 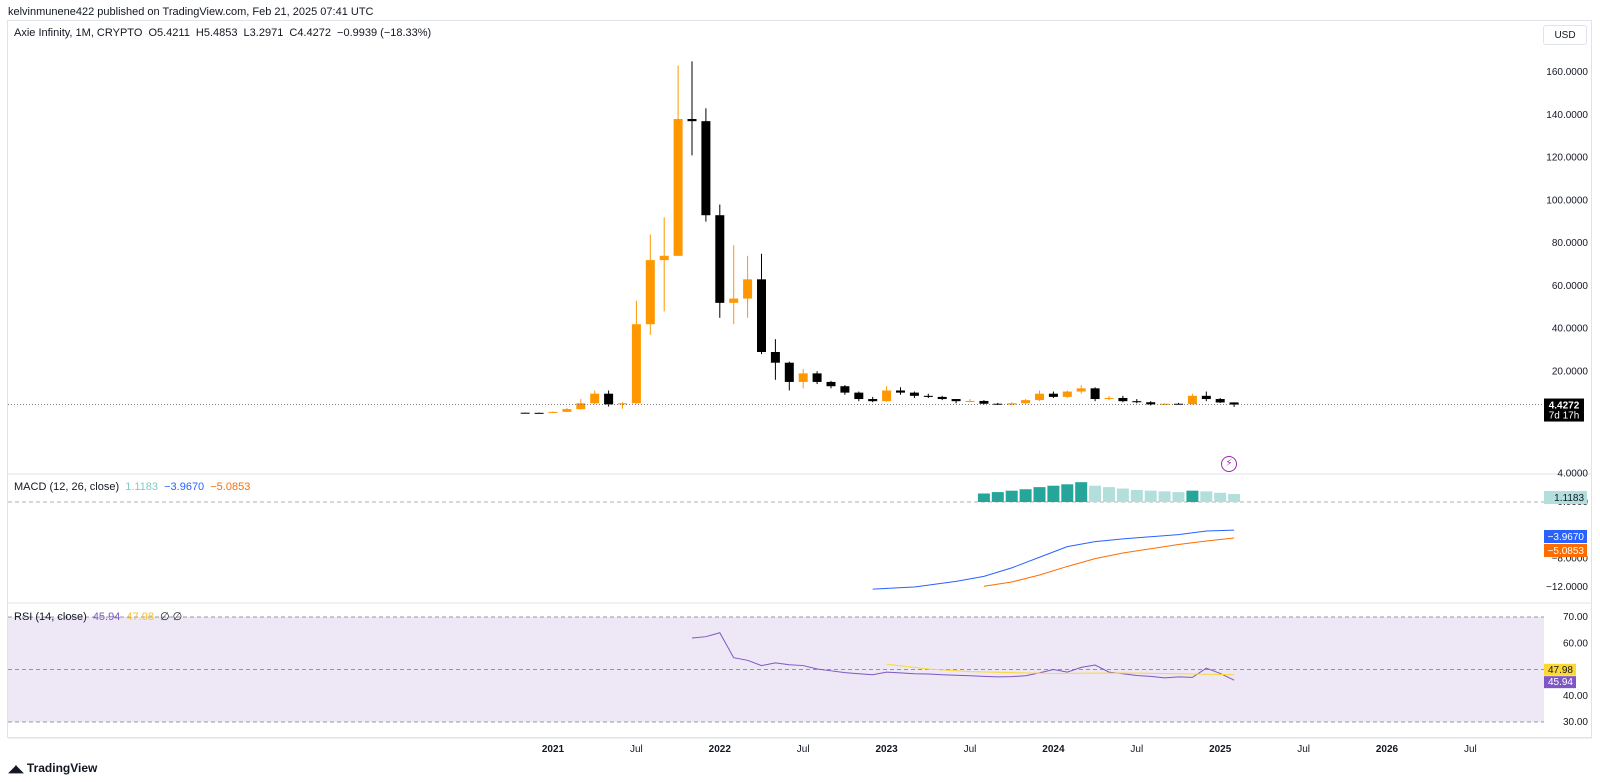 What do you see at coordinates (171, 617) in the screenshot?
I see `rsi-extra: ∅ ∅` at bounding box center [171, 617].